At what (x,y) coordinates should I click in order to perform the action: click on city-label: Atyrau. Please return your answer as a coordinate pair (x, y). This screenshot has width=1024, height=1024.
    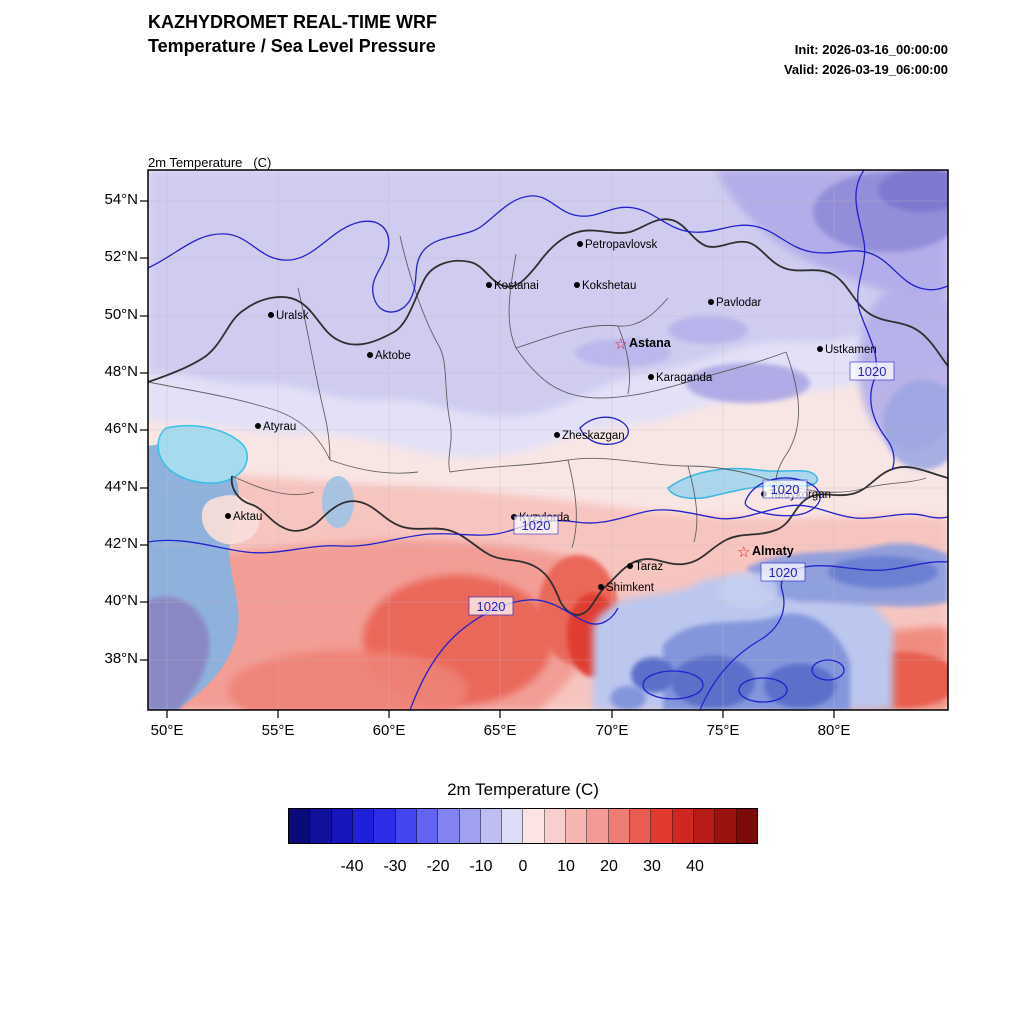
    Looking at the image, I should click on (279, 427).